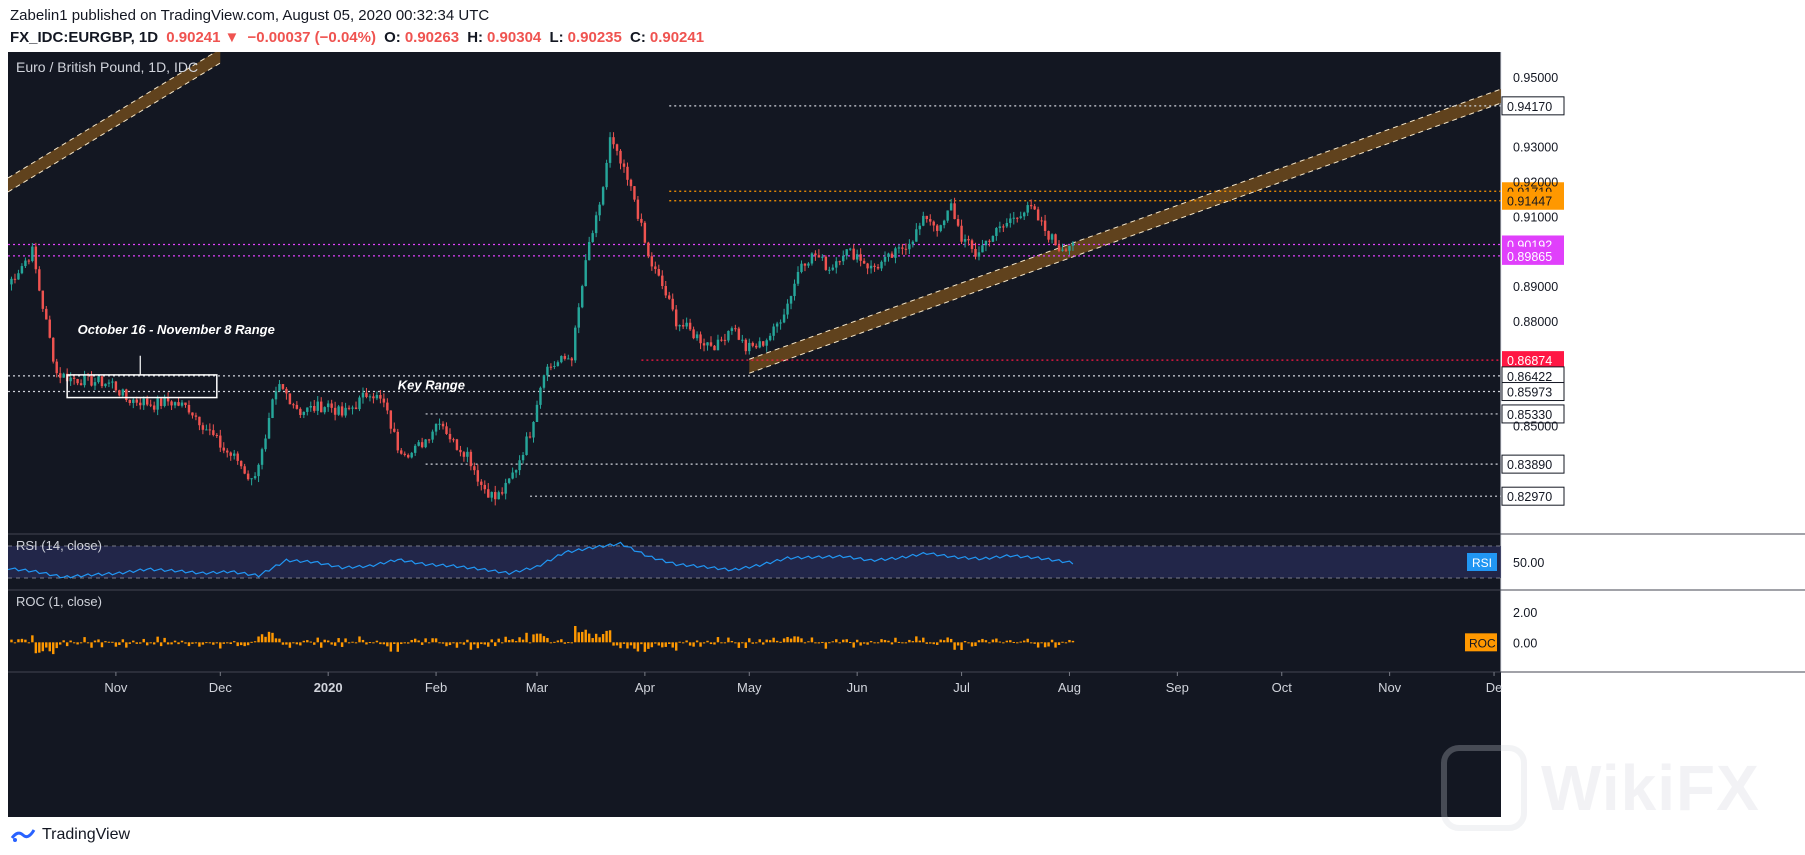  I want to click on symbol-name: FX_IDC:EURGBP, 1D, so click(84, 37).